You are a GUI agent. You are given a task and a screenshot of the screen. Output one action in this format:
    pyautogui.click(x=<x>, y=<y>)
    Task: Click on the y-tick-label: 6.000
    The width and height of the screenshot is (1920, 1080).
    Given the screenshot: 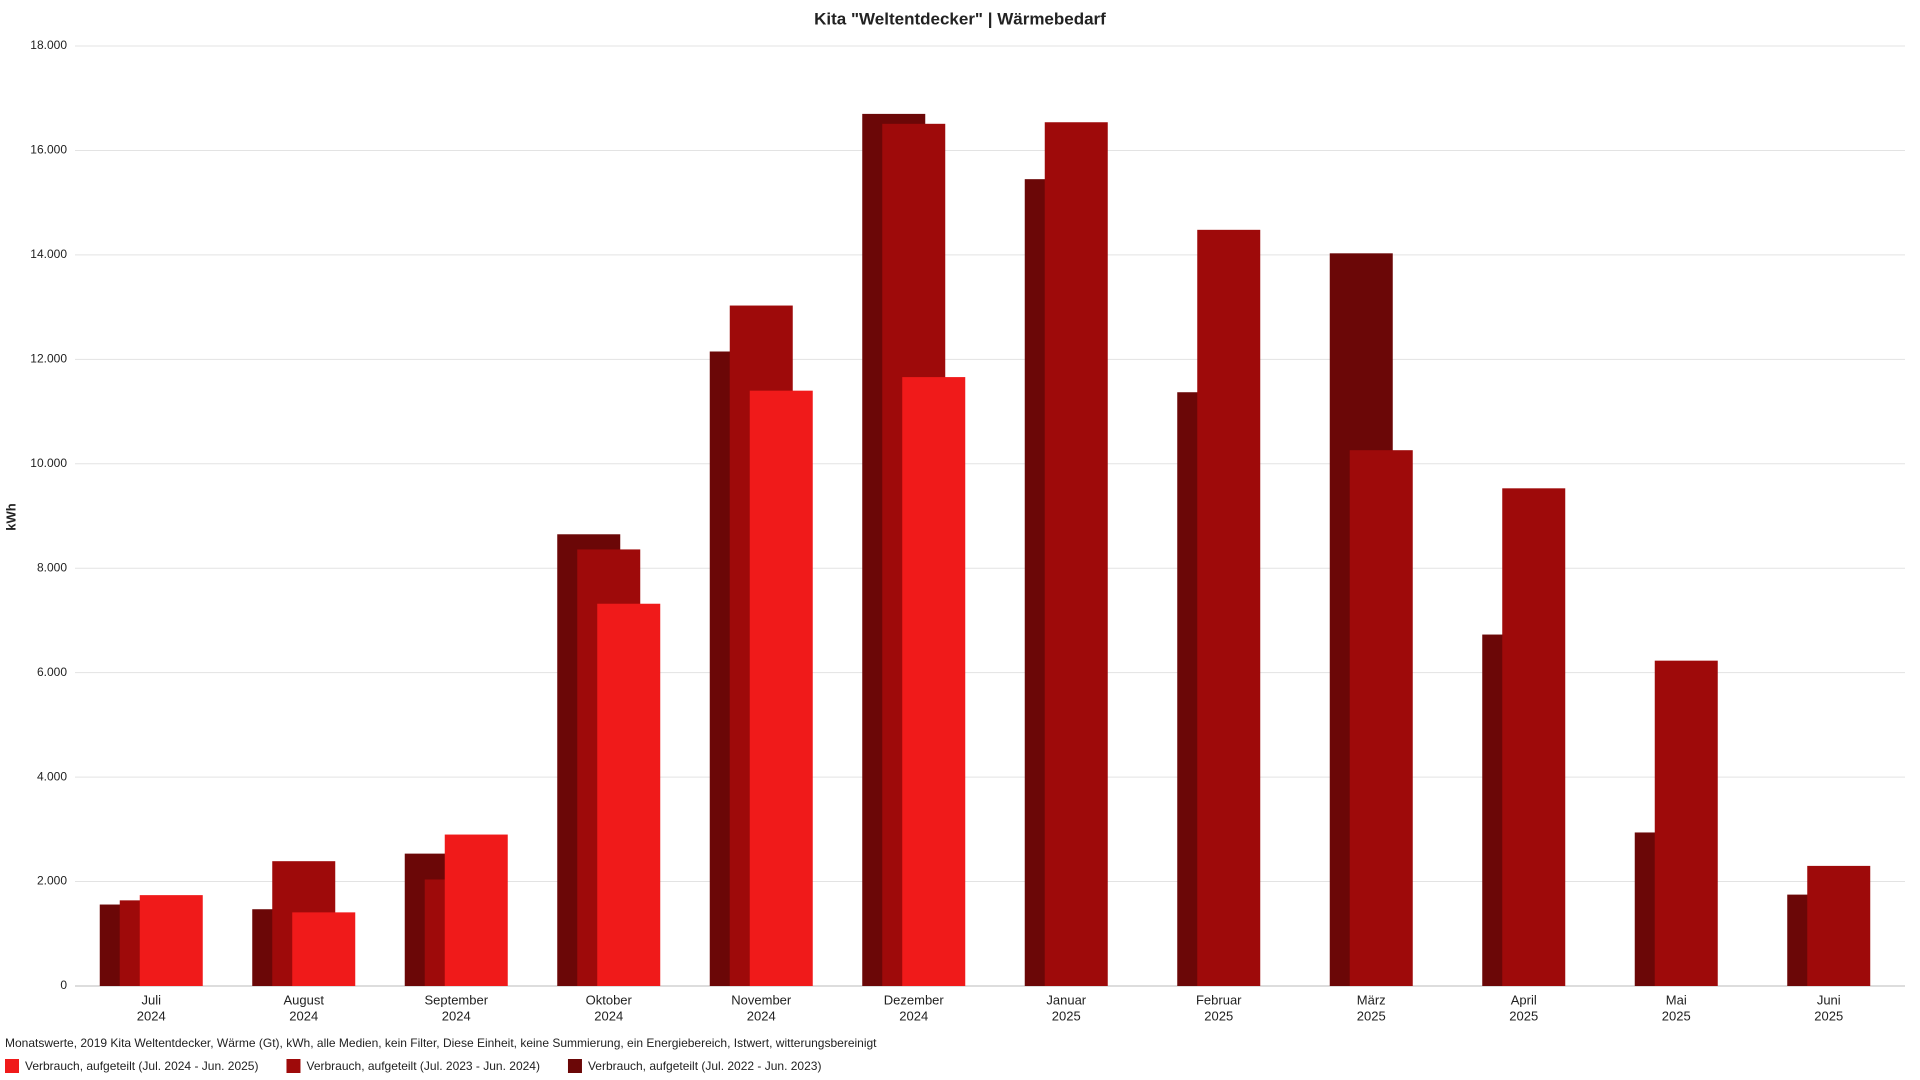 What is the action you would take?
    pyautogui.click(x=52, y=672)
    